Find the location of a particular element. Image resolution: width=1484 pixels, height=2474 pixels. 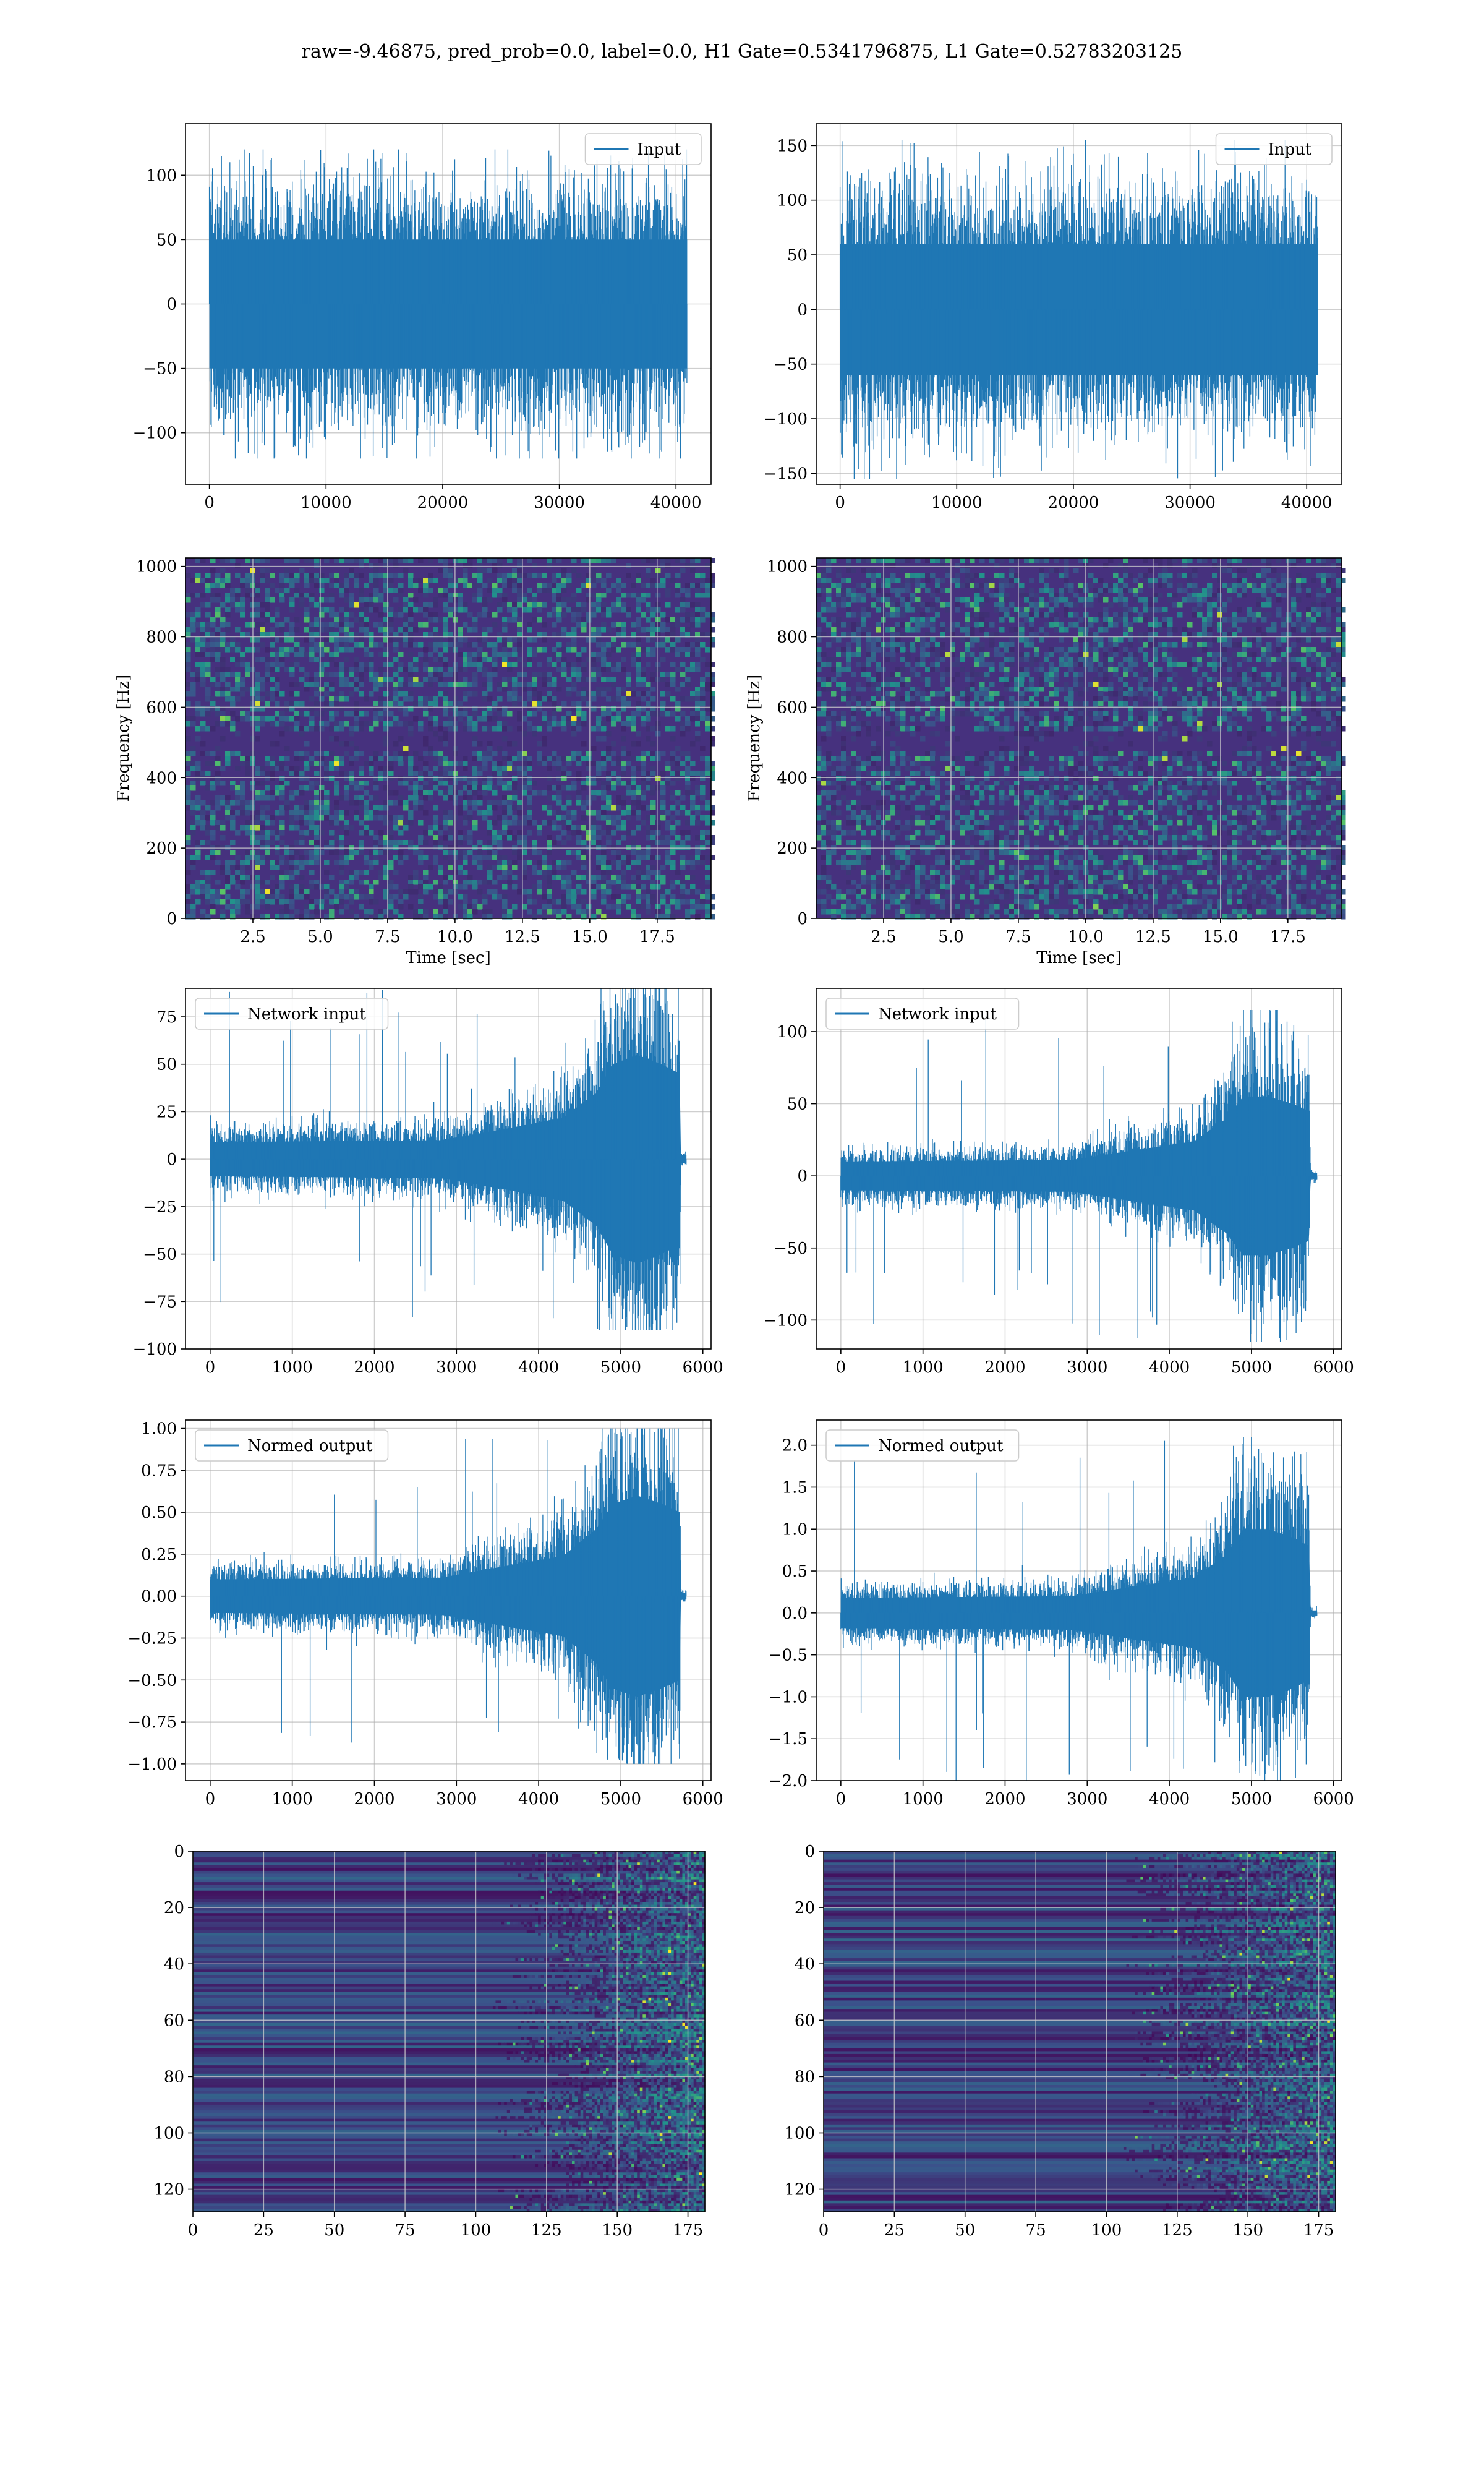

y-tick-label: 0.75 is located at coordinates (159, 1471).